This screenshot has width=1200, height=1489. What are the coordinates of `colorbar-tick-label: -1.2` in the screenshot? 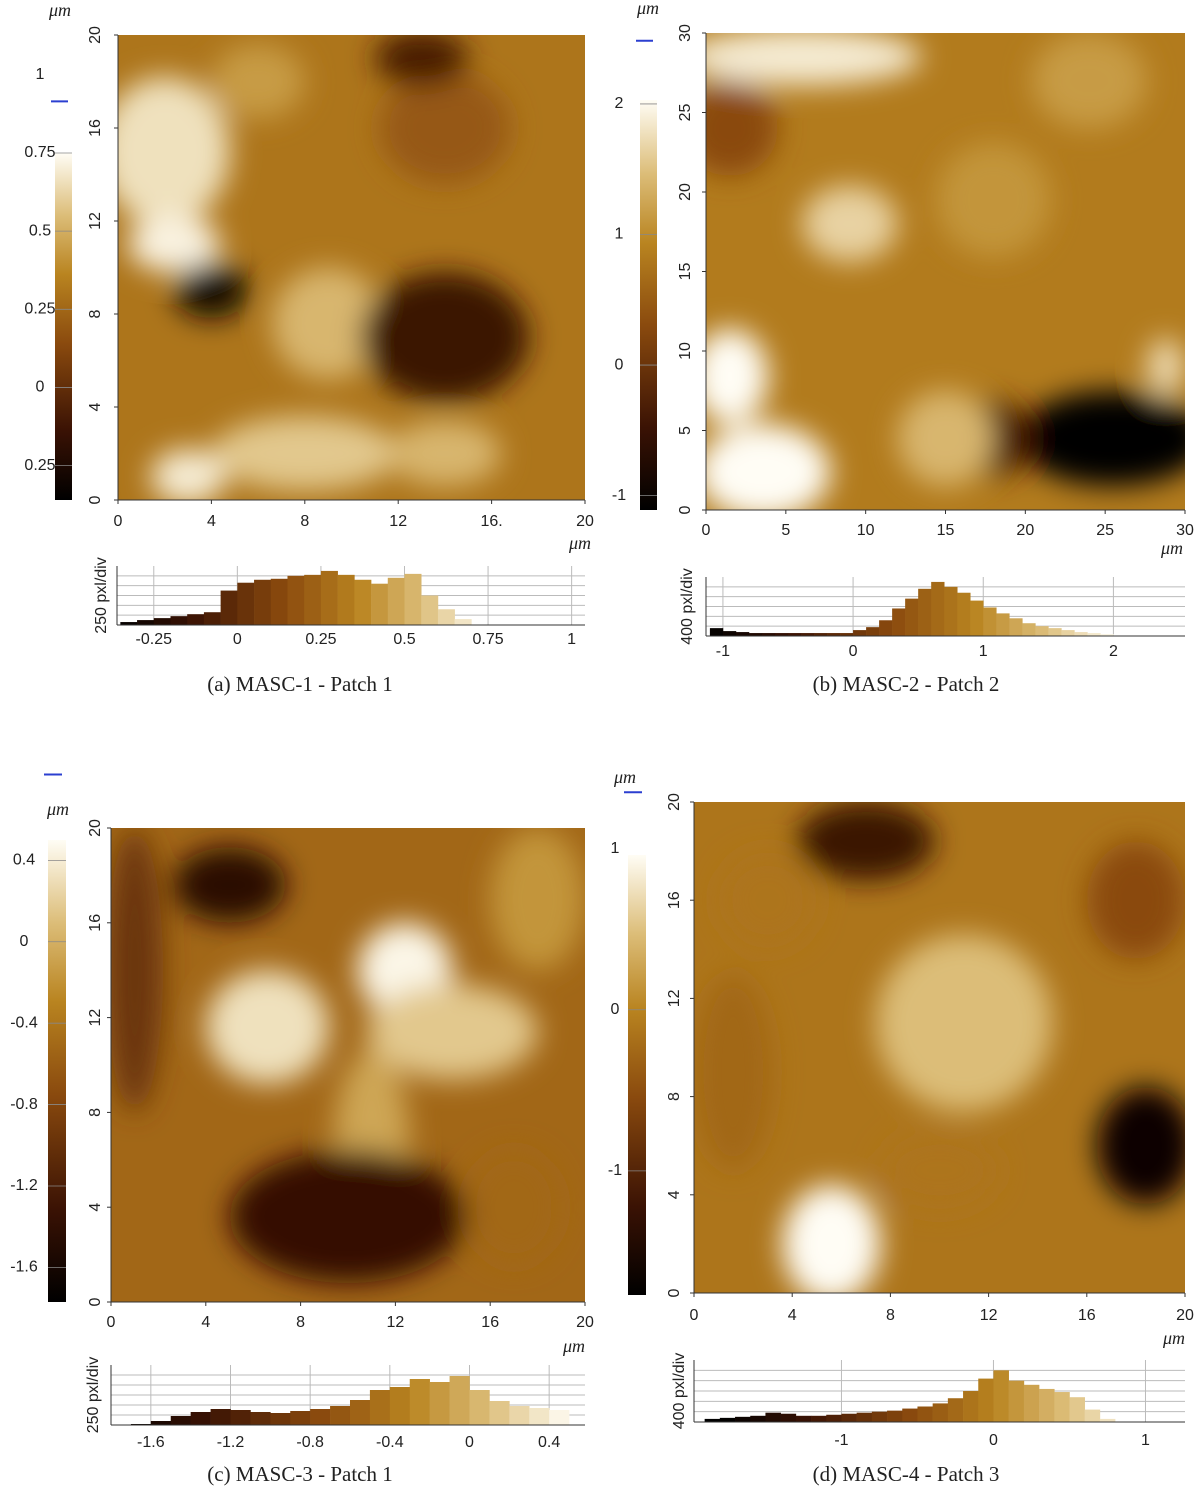 It's located at (24, 1185).